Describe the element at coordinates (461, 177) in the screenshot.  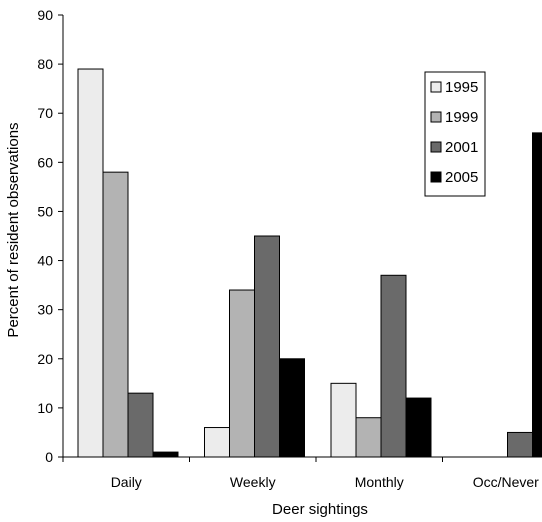
I see `legend-label: 2005` at that location.